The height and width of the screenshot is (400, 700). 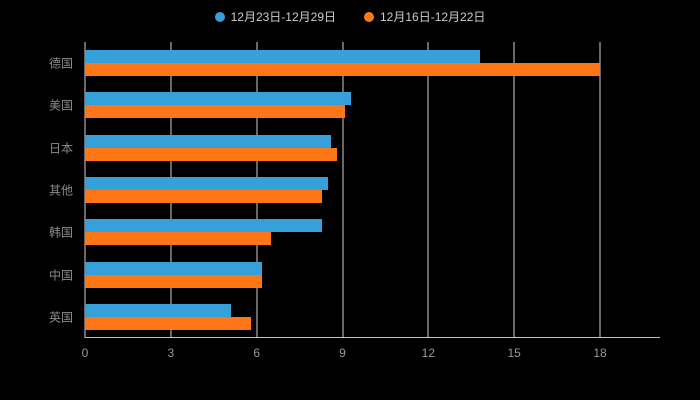 I want to click on category-row: 其他, so click(x=324, y=190).